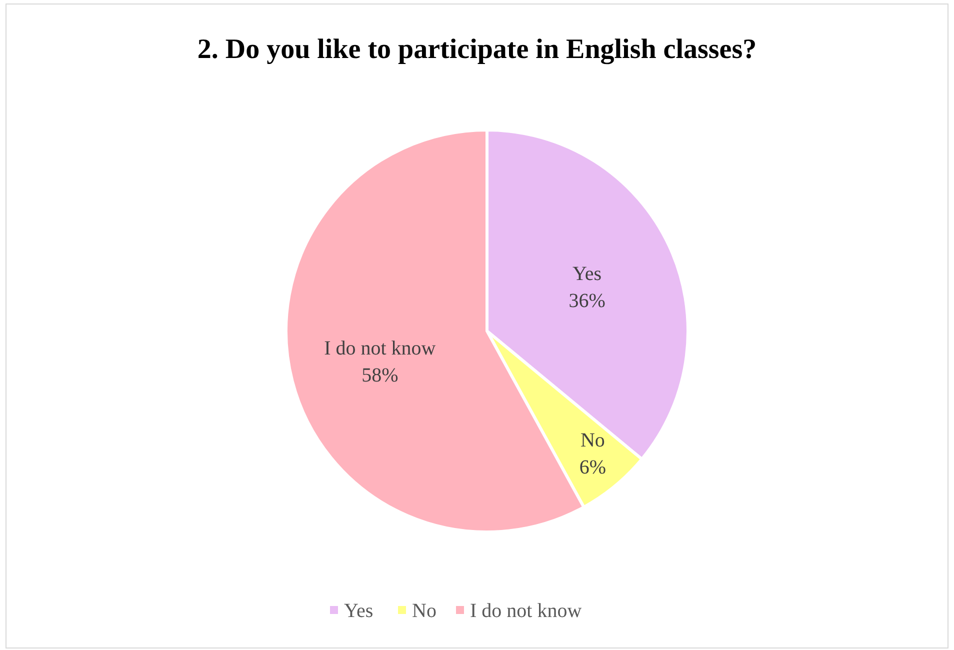  What do you see at coordinates (359, 611) in the screenshot?
I see `legend-label: Yes` at bounding box center [359, 611].